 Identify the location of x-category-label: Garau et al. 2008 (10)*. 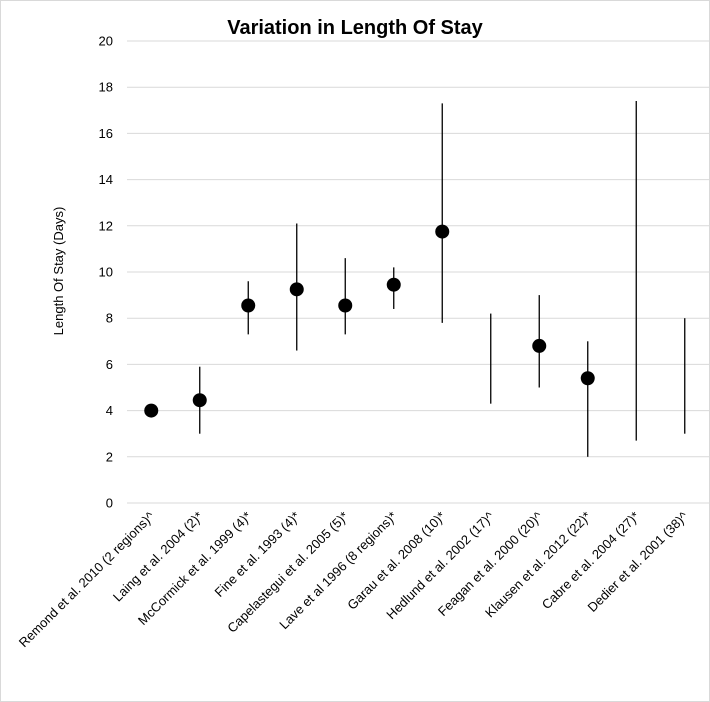
(396, 561).